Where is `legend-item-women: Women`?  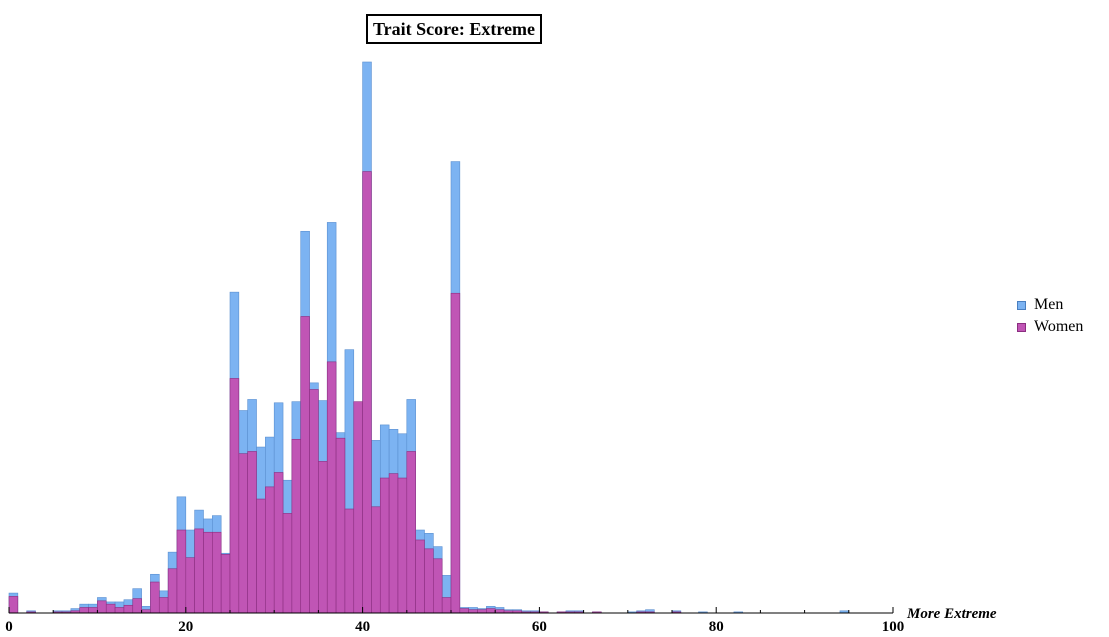 legend-item-women: Women is located at coordinates (1050, 327).